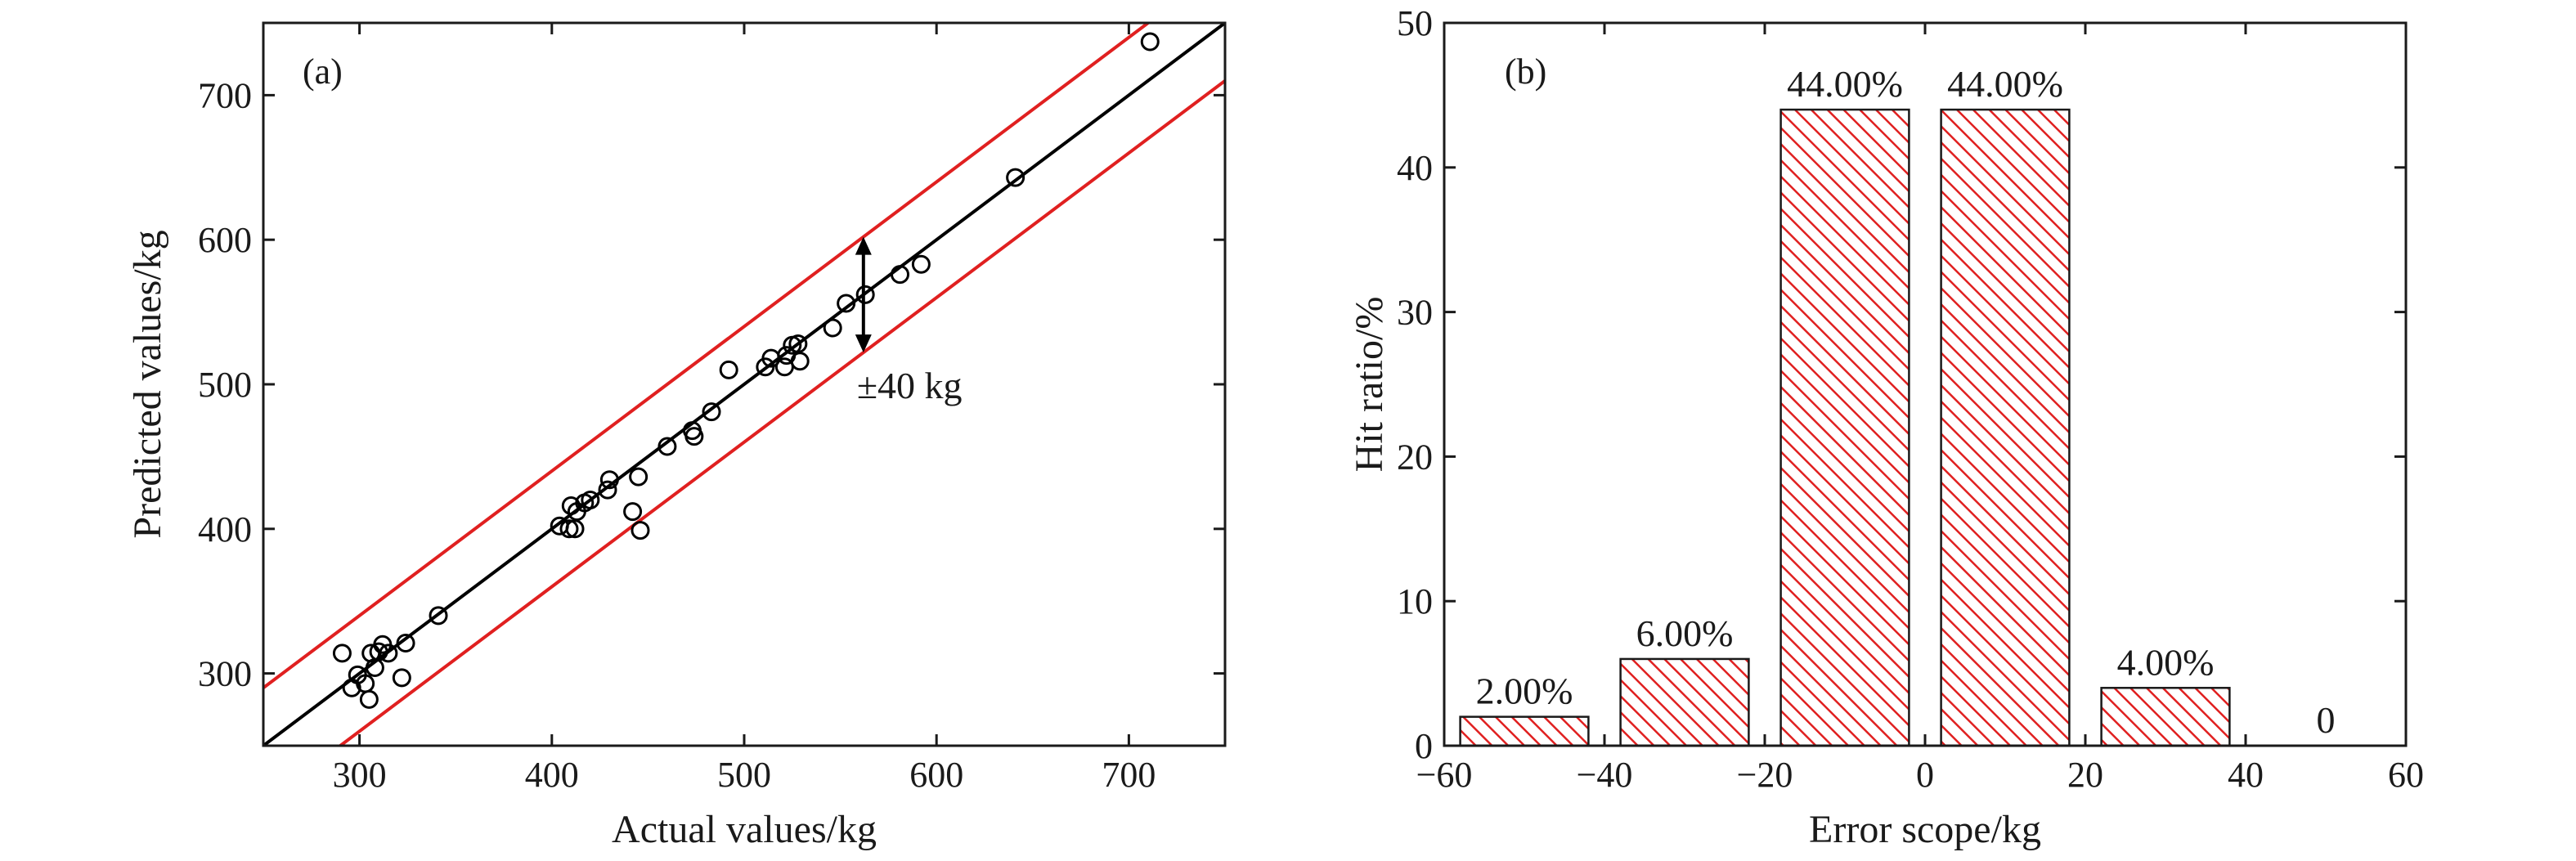 The height and width of the screenshot is (861, 2576). Describe the element at coordinates (863, 343) in the screenshot. I see `arrow-head-down` at that location.